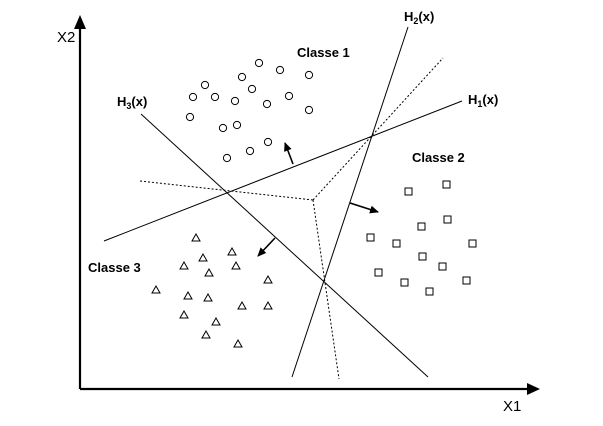 This screenshot has width=603, height=426. I want to click on class-1-points, so click(249, 110).